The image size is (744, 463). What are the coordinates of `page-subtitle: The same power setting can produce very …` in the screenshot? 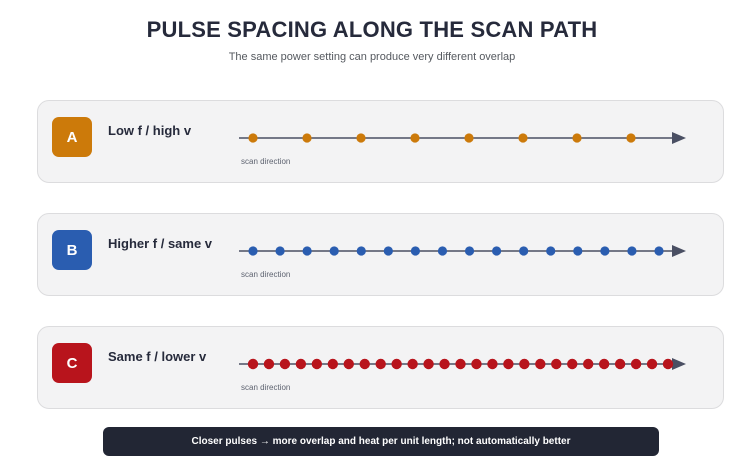 It's located at (372, 57).